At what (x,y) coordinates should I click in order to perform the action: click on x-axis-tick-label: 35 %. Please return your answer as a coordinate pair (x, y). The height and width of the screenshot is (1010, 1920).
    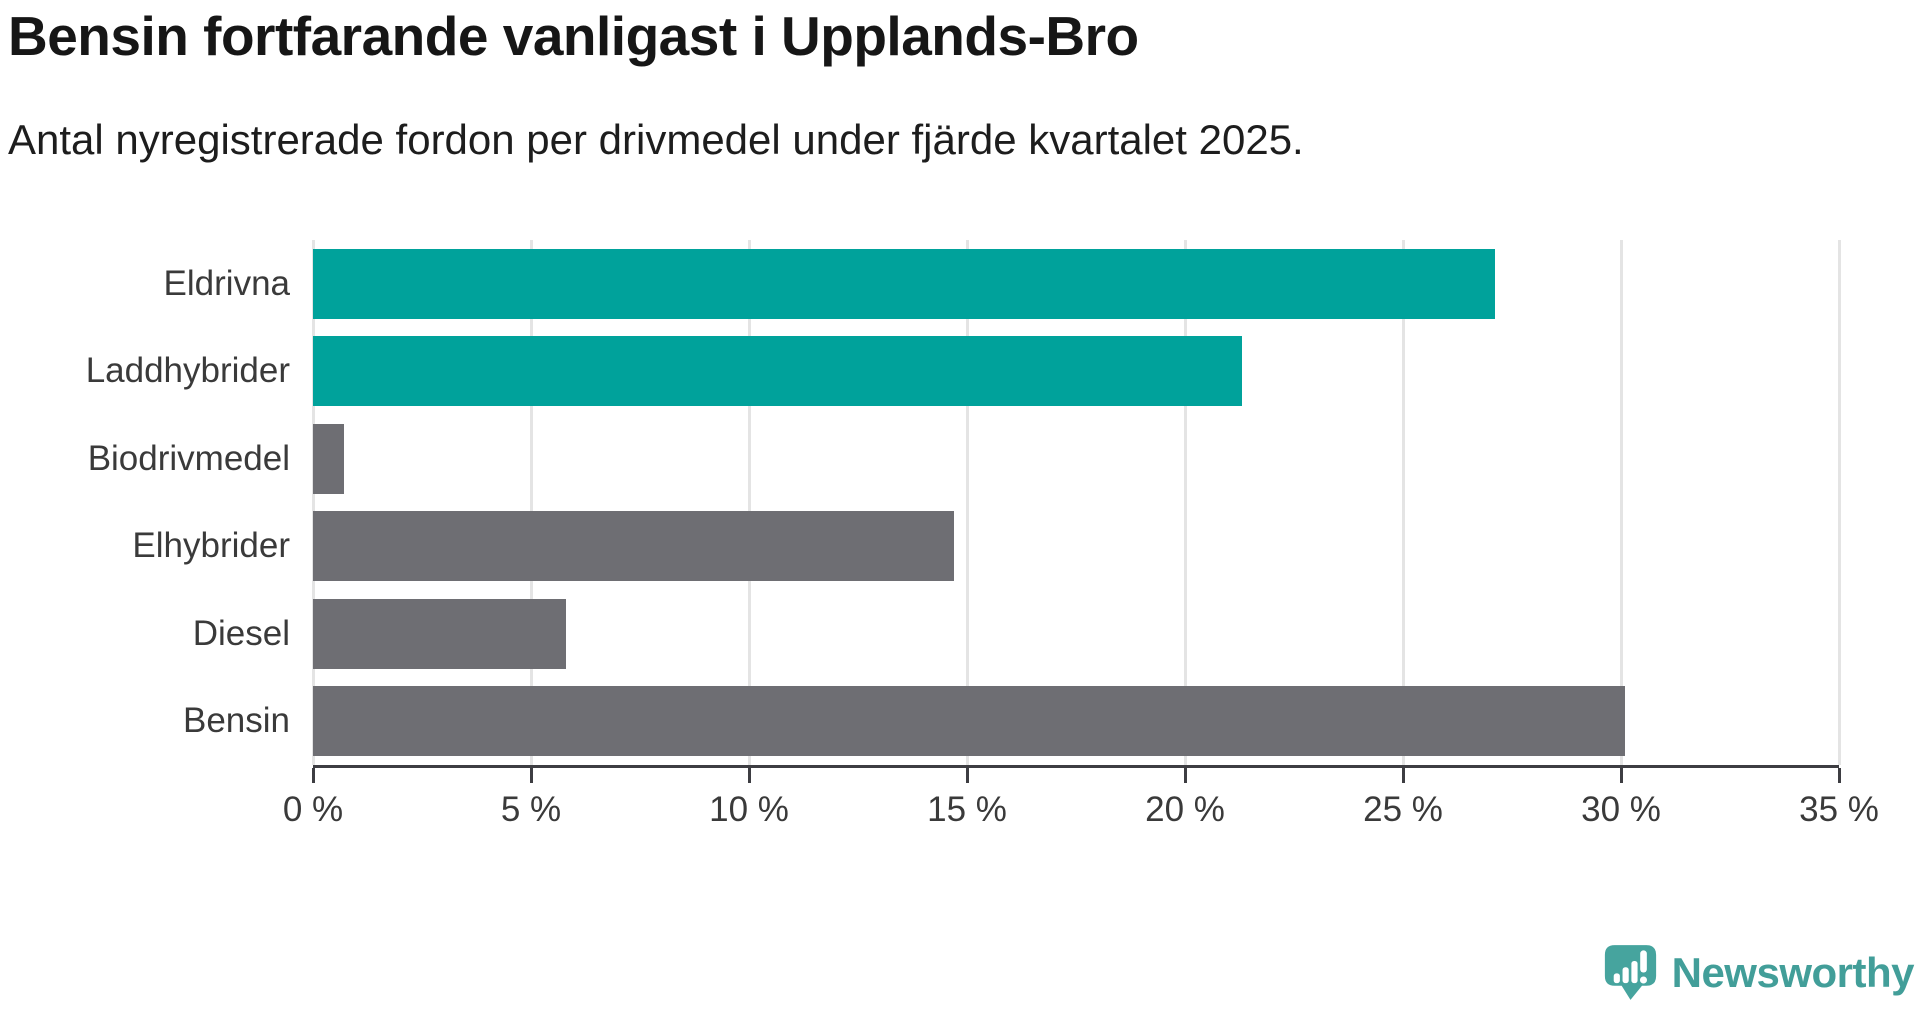
    Looking at the image, I should click on (1839, 809).